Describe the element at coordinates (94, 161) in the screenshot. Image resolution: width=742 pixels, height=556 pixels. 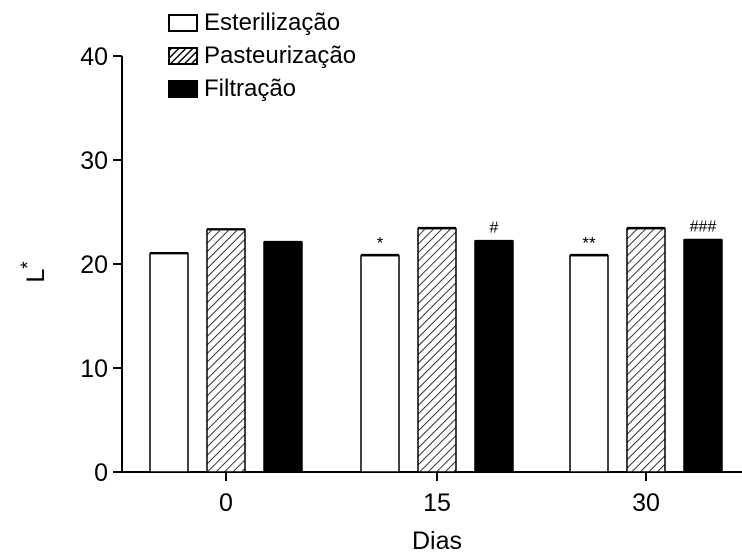
I see `y-tick-label: 30` at that location.